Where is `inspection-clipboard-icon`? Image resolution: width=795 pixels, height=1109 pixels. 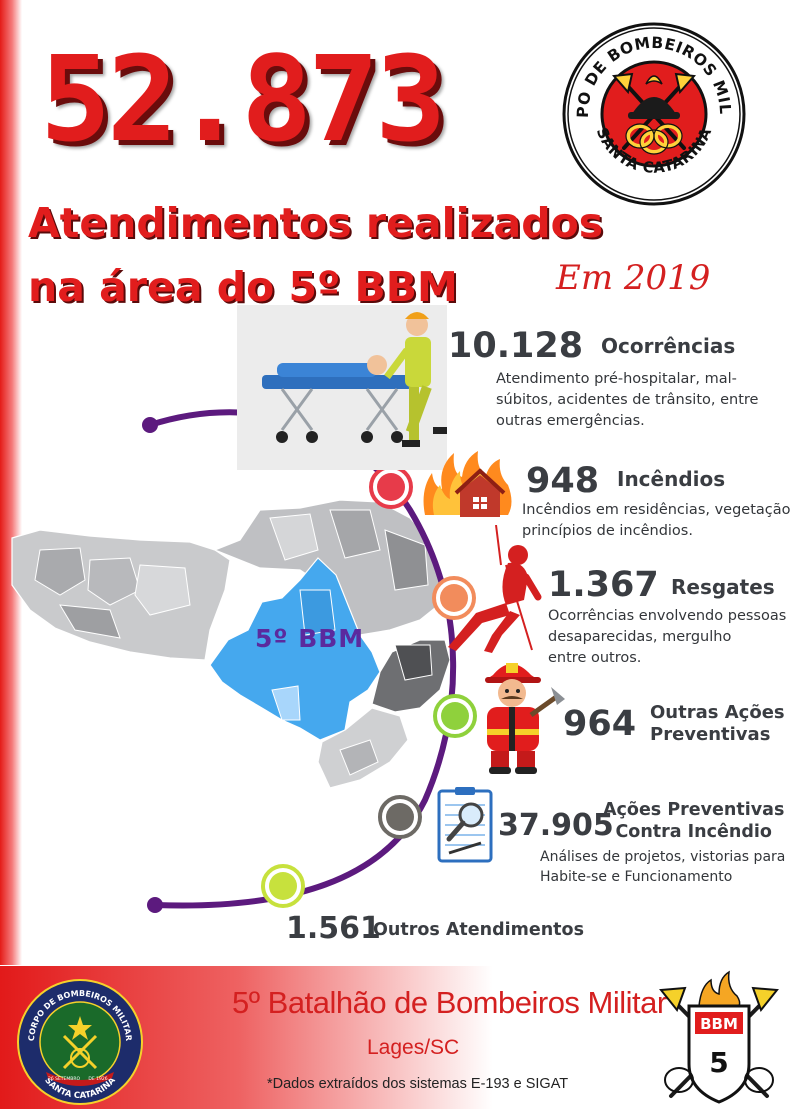 inspection-clipboard-icon is located at coordinates (465, 825).